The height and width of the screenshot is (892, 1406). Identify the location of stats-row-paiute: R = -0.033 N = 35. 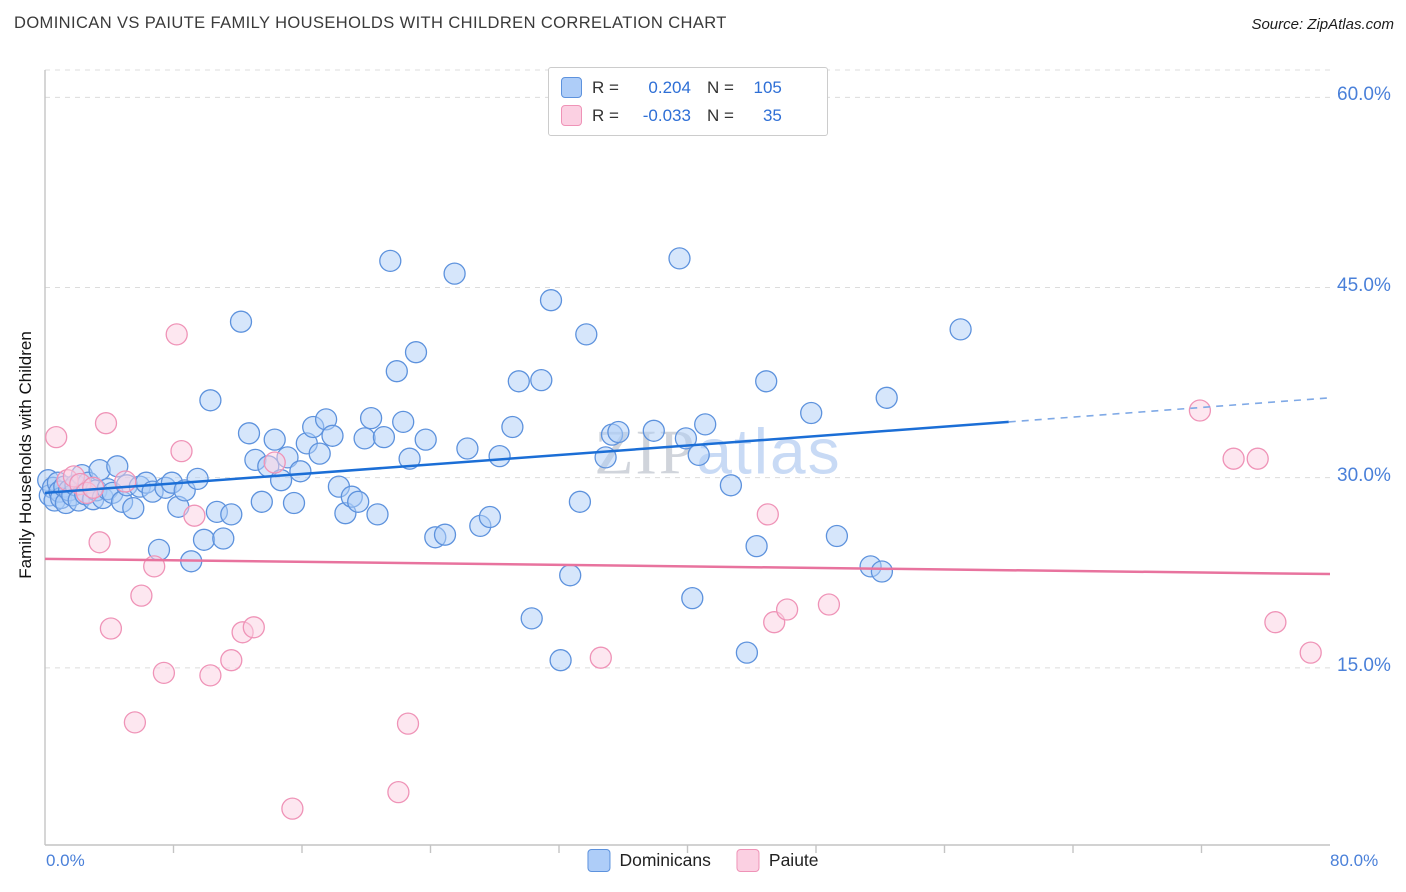
(688, 115).